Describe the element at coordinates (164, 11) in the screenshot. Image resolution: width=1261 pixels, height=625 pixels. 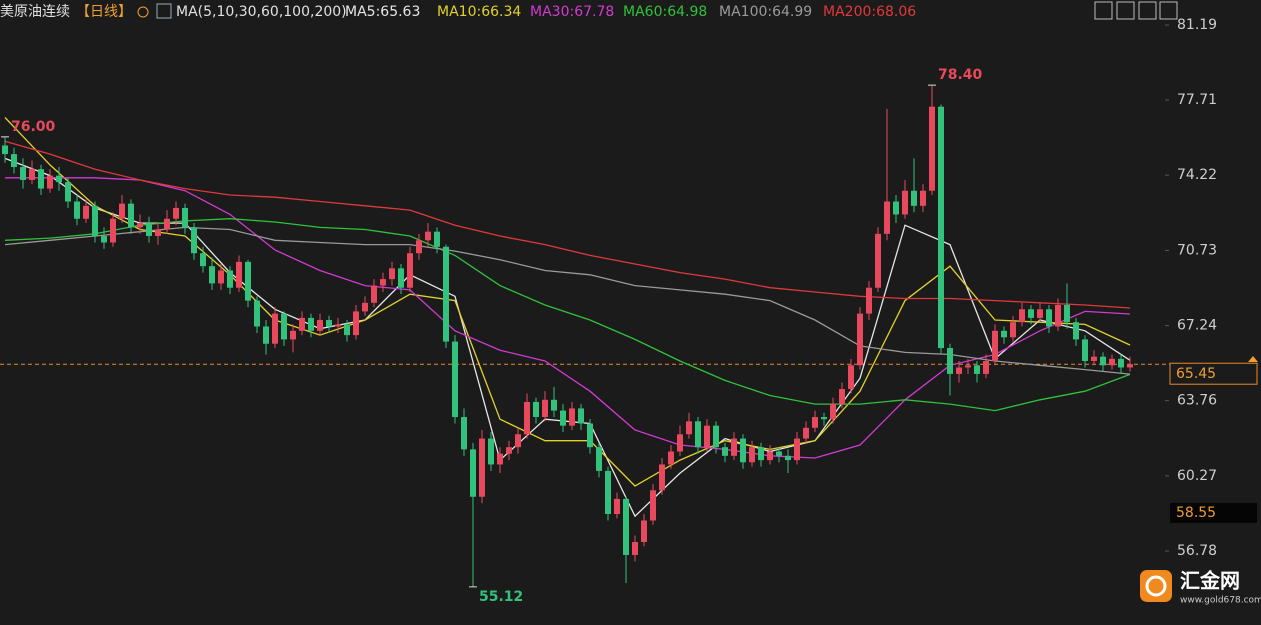
I see `indicator-icon` at that location.